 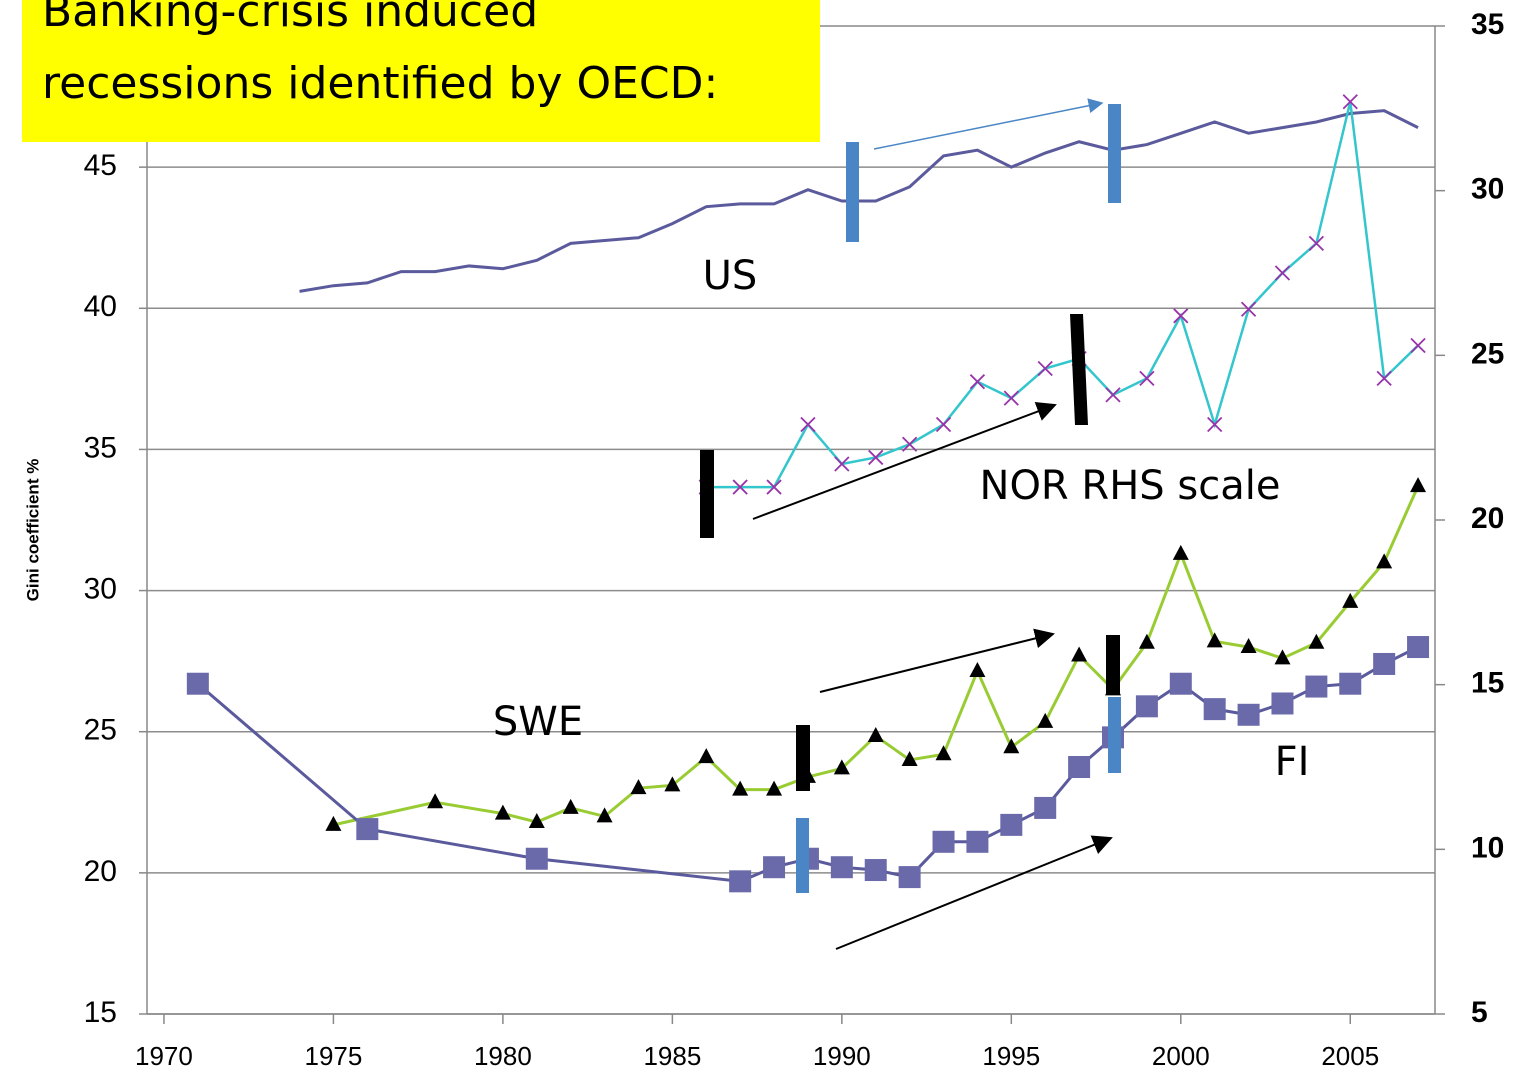 What do you see at coordinates (1130, 486) in the screenshot?
I see `series-label: NOR RHS scale` at bounding box center [1130, 486].